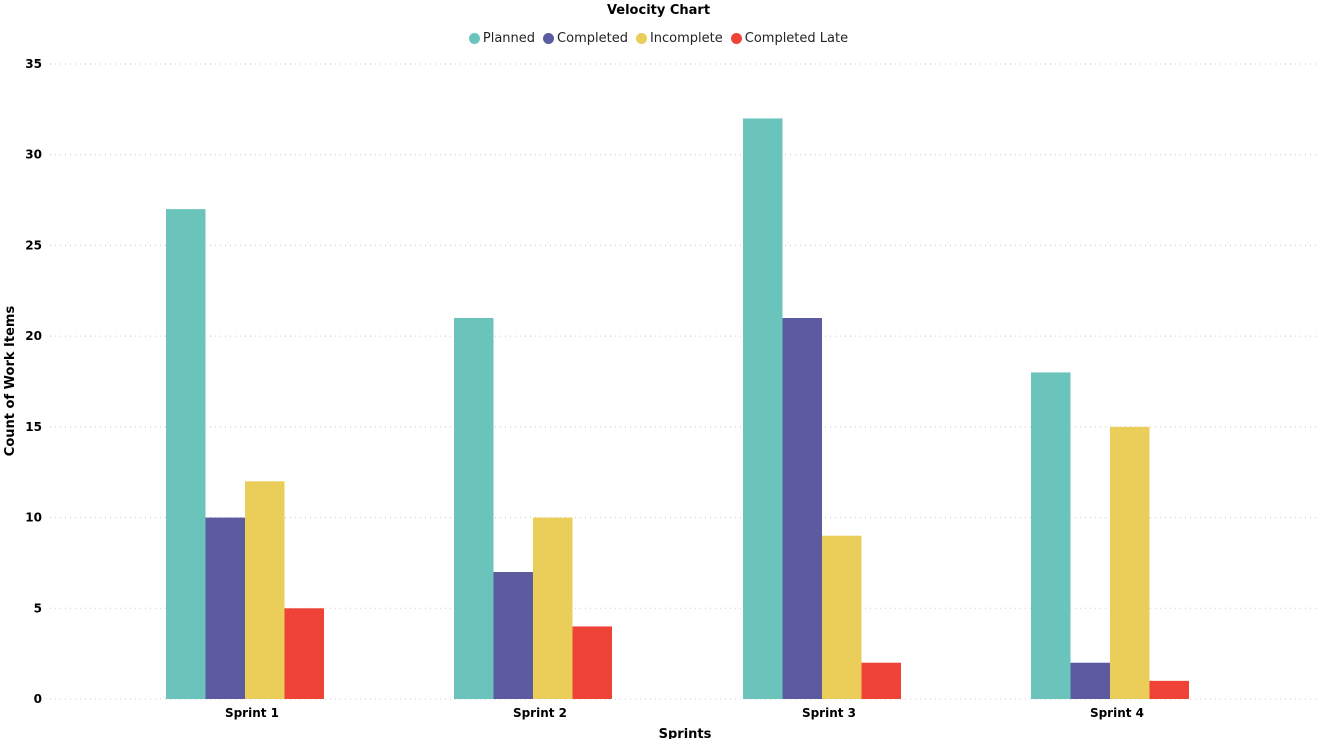  What do you see at coordinates (33, 427) in the screenshot?
I see `y-tick-label: 15` at bounding box center [33, 427].